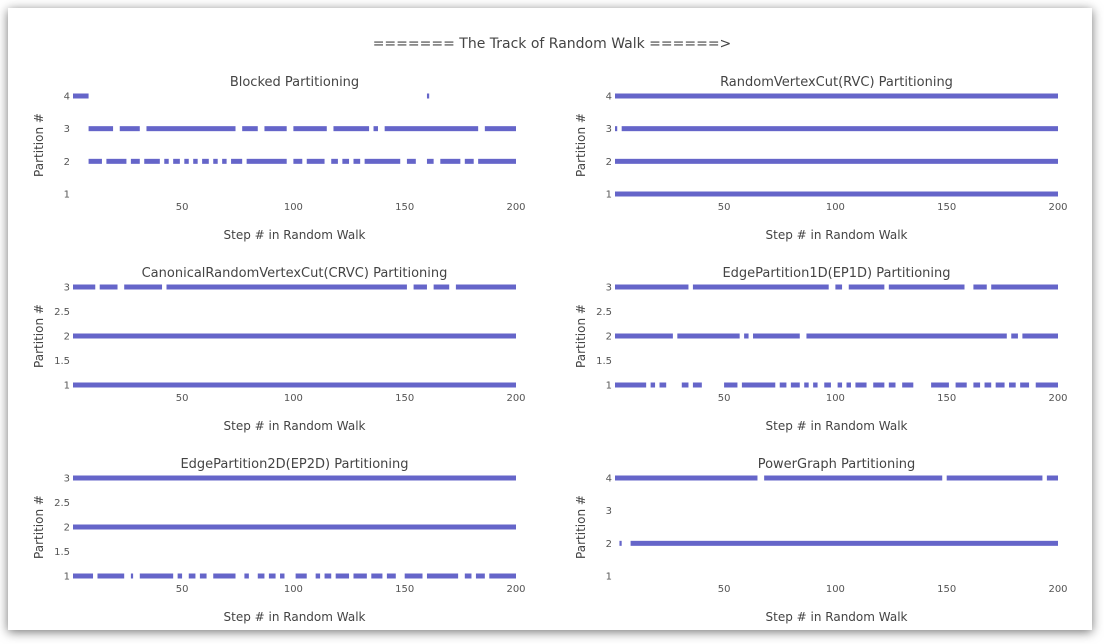  I want to click on chart-title: EdgePartition1D(EP1D) Partitioning, so click(836, 273).